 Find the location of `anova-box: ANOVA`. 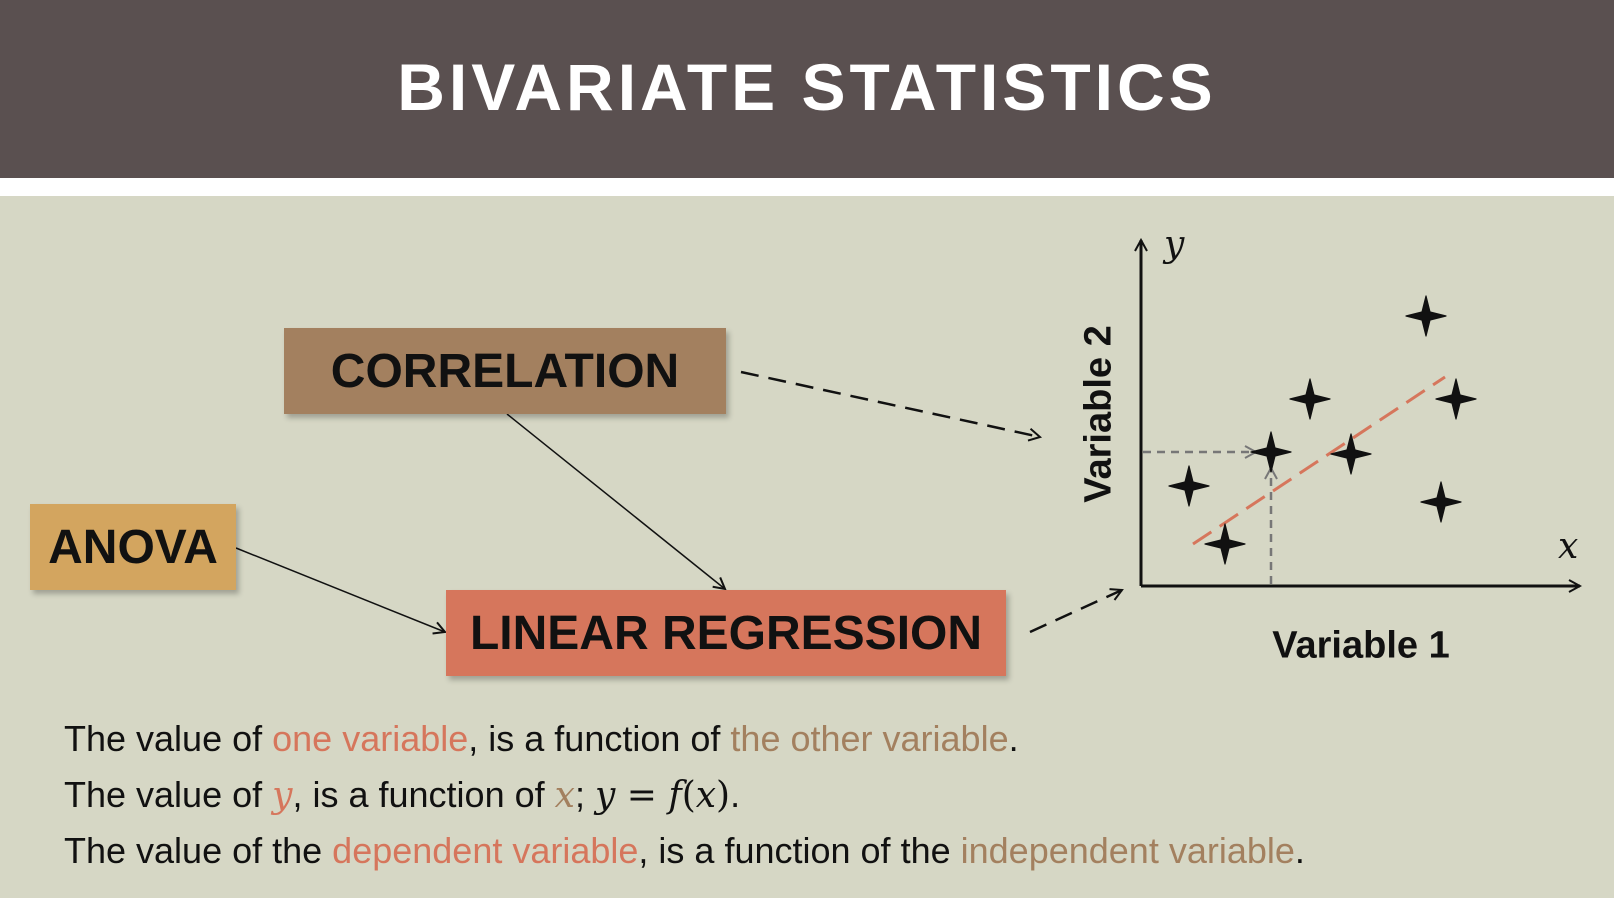

anova-box: ANOVA is located at coordinates (133, 547).